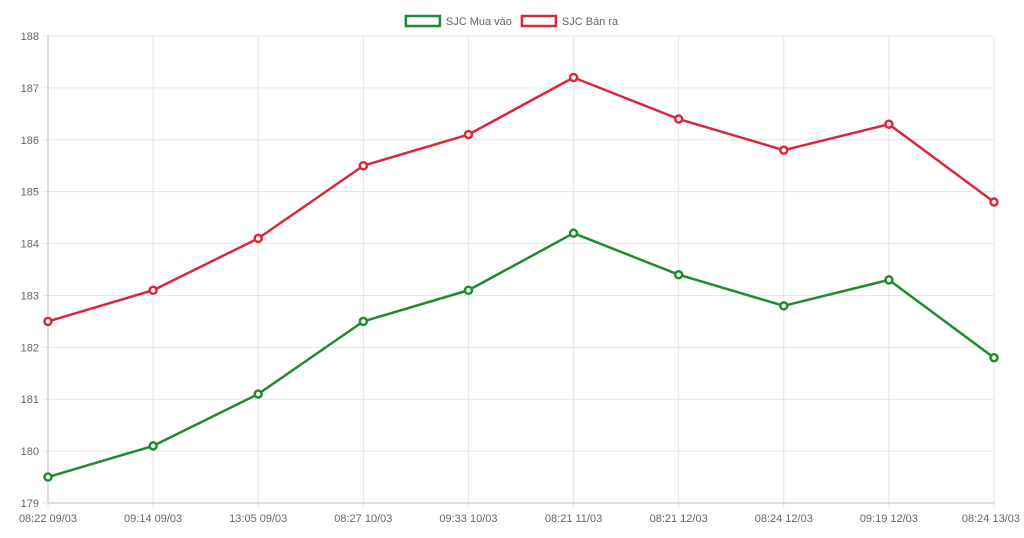  What do you see at coordinates (30, 400) in the screenshot?
I see `y-tick-label: 181` at bounding box center [30, 400].